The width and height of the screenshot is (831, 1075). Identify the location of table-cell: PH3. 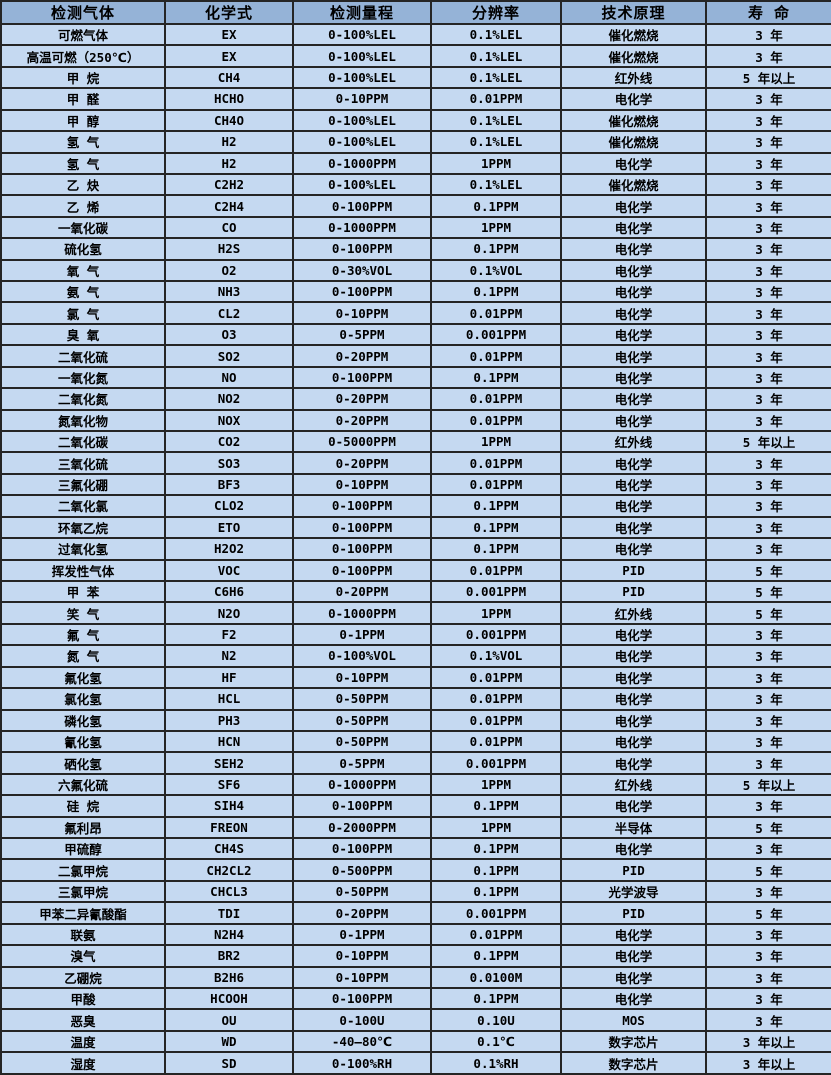
(229, 720).